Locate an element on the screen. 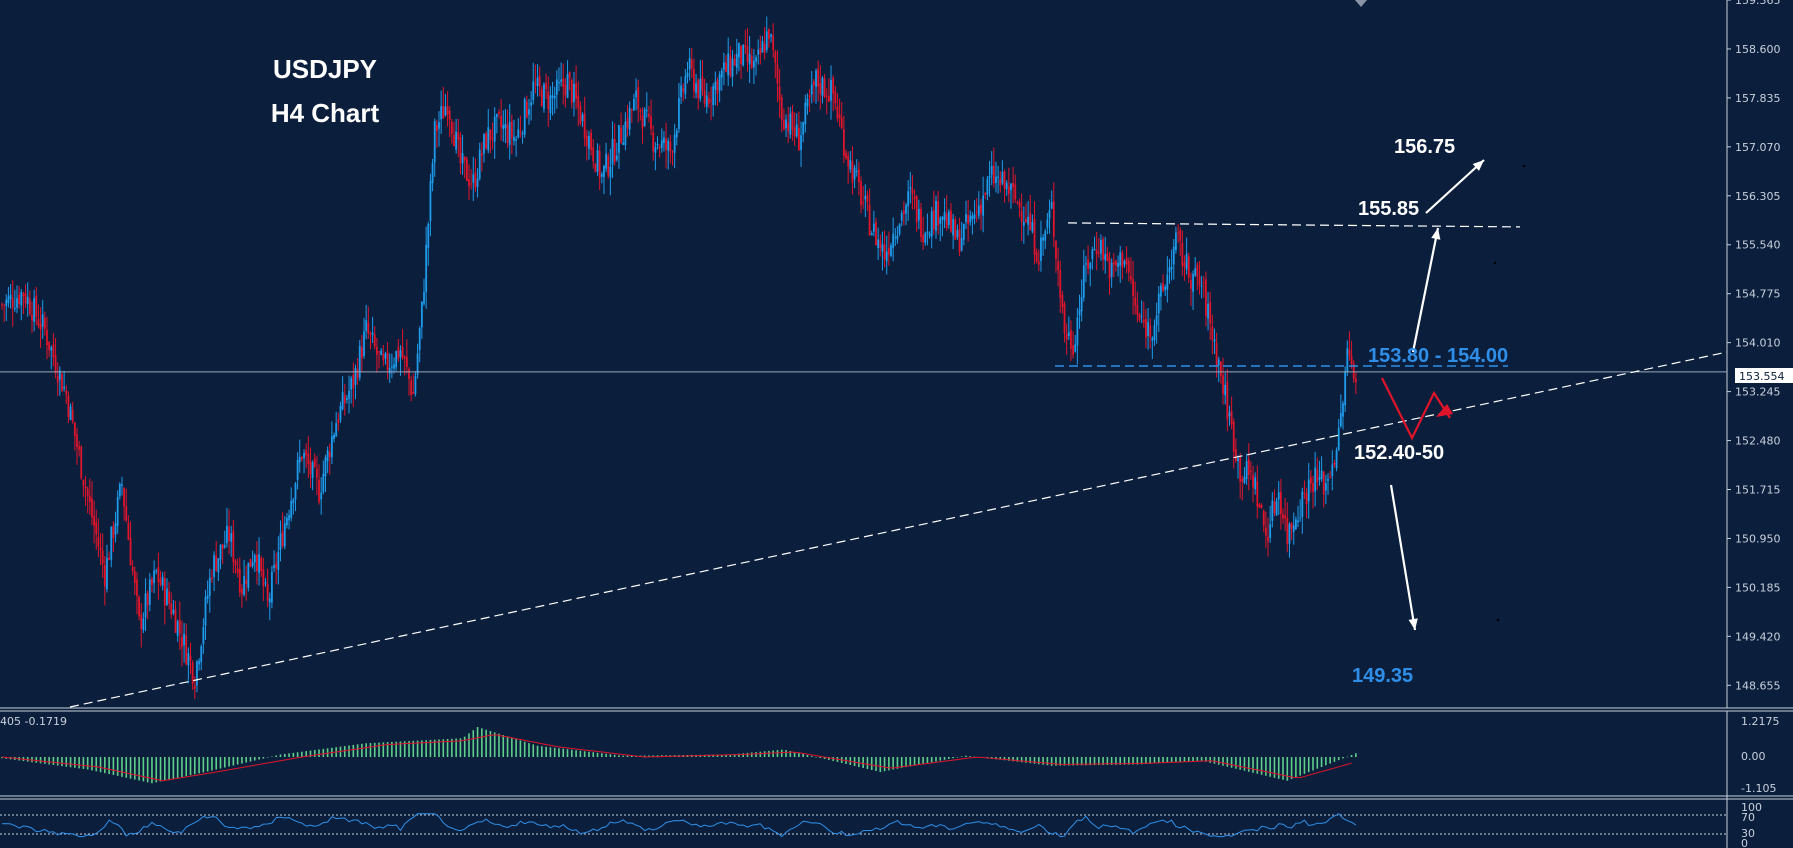 Image resolution: width=1793 pixels, height=848 pixels. marker-dot is located at coordinates (1498, 620).